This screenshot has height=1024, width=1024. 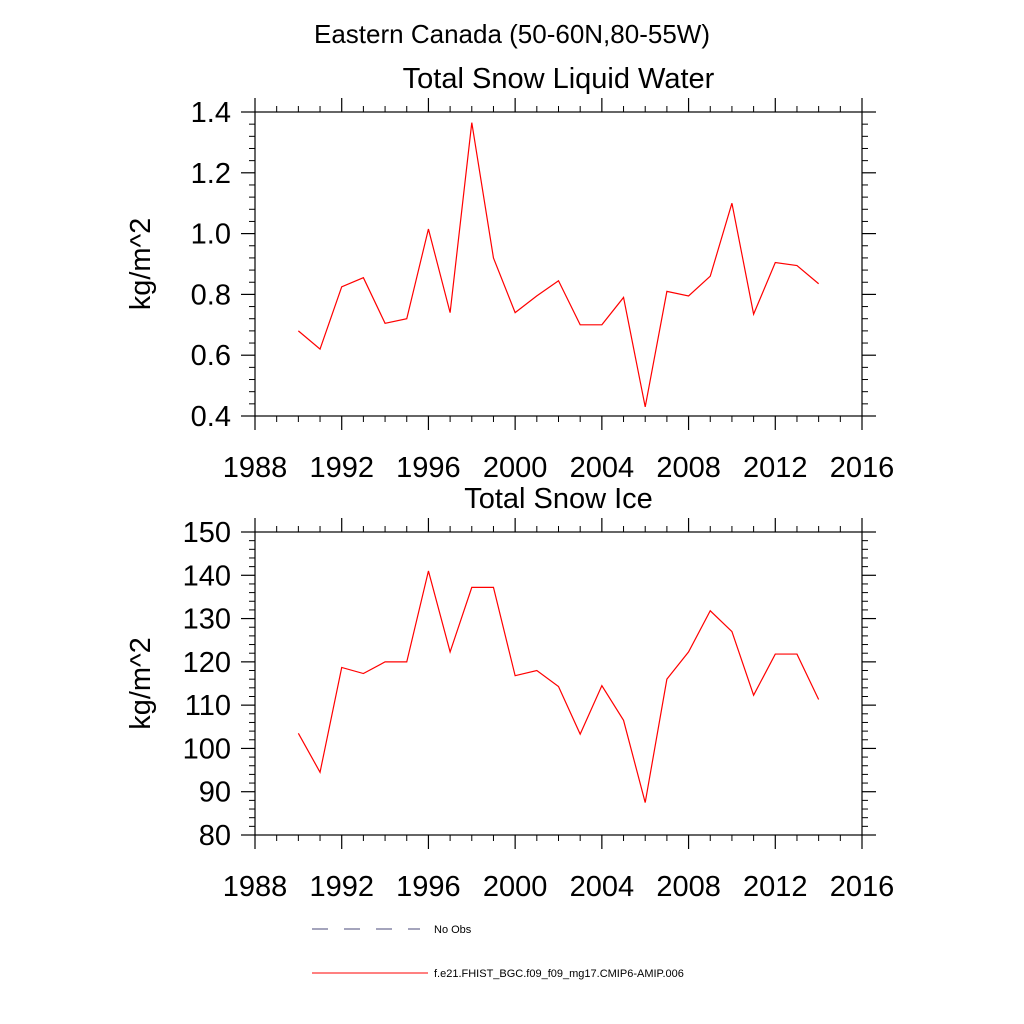 I want to click on y-tick-label: 110, so click(x=208, y=706).